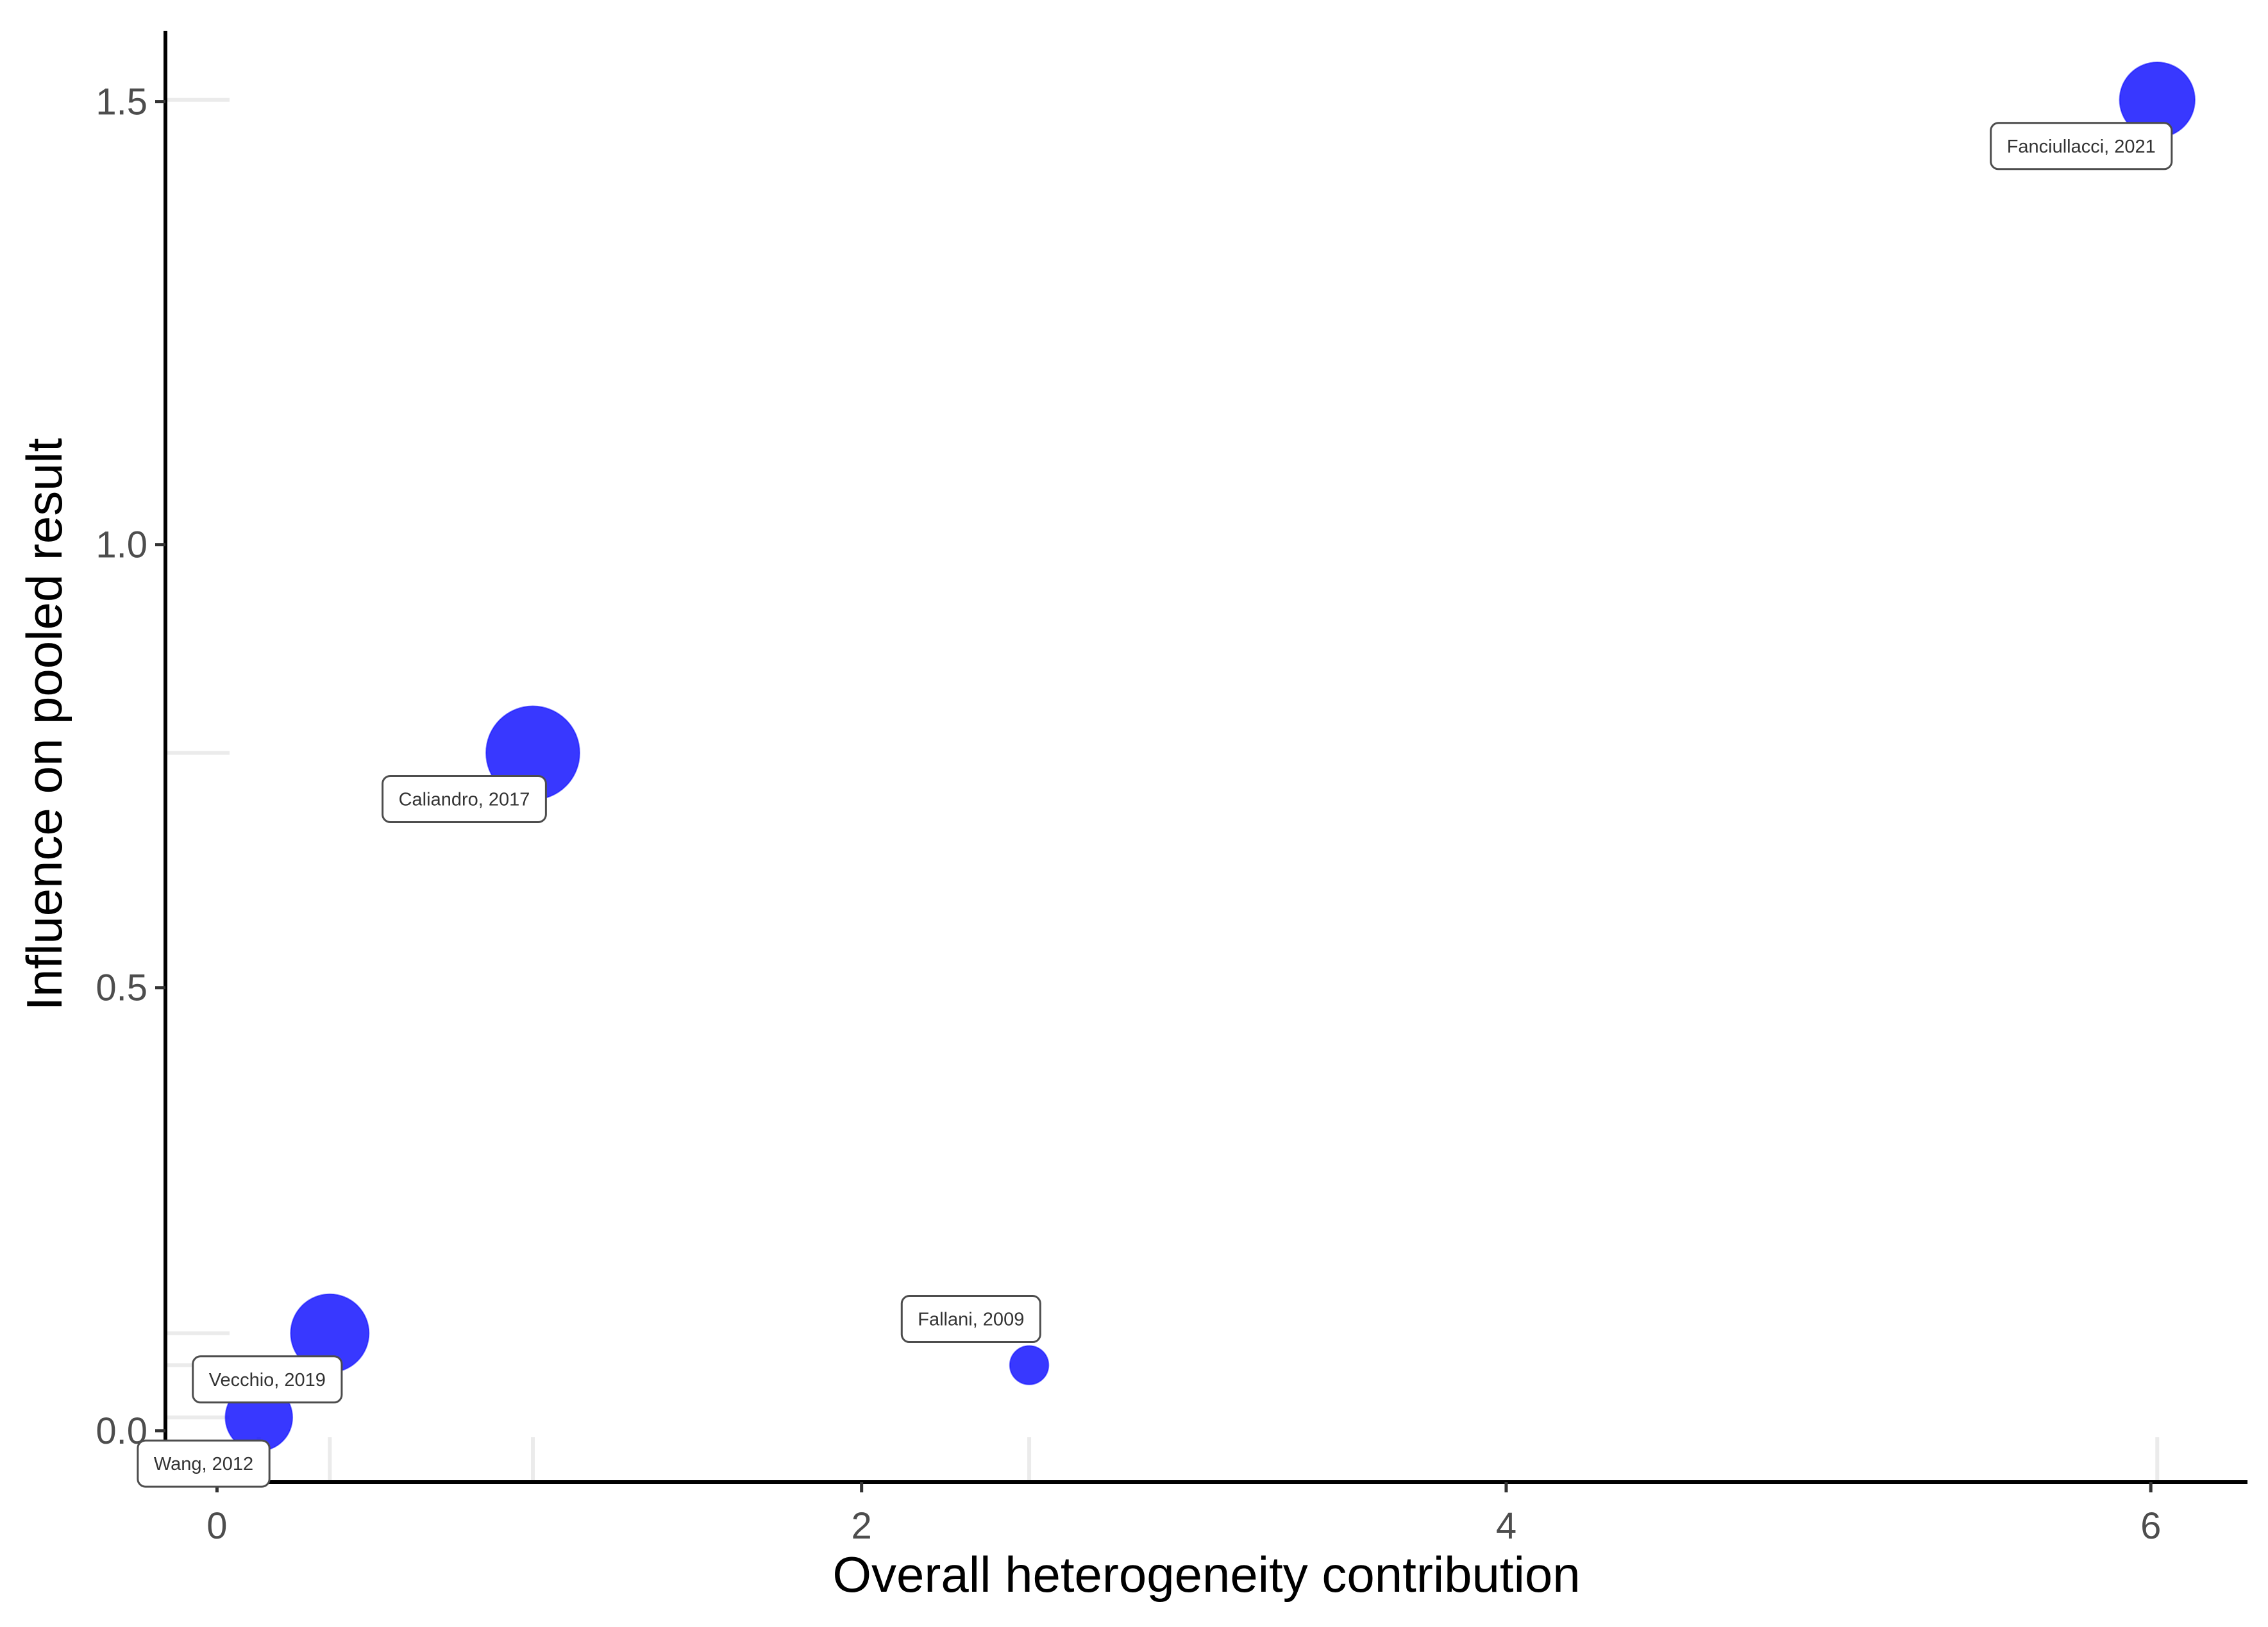 Image resolution: width=2268 pixels, height=1627 pixels. I want to click on point-label-group: Wang, 2012, so click(204, 1463).